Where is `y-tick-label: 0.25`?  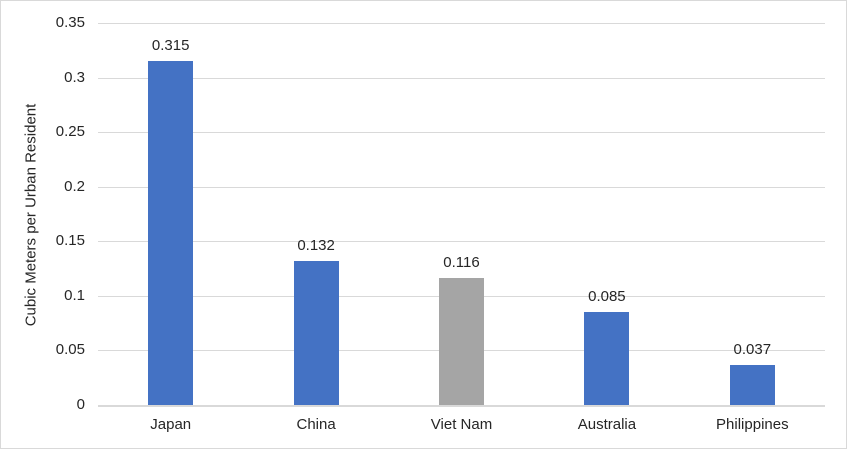 y-tick-label: 0.25 is located at coordinates (70, 132).